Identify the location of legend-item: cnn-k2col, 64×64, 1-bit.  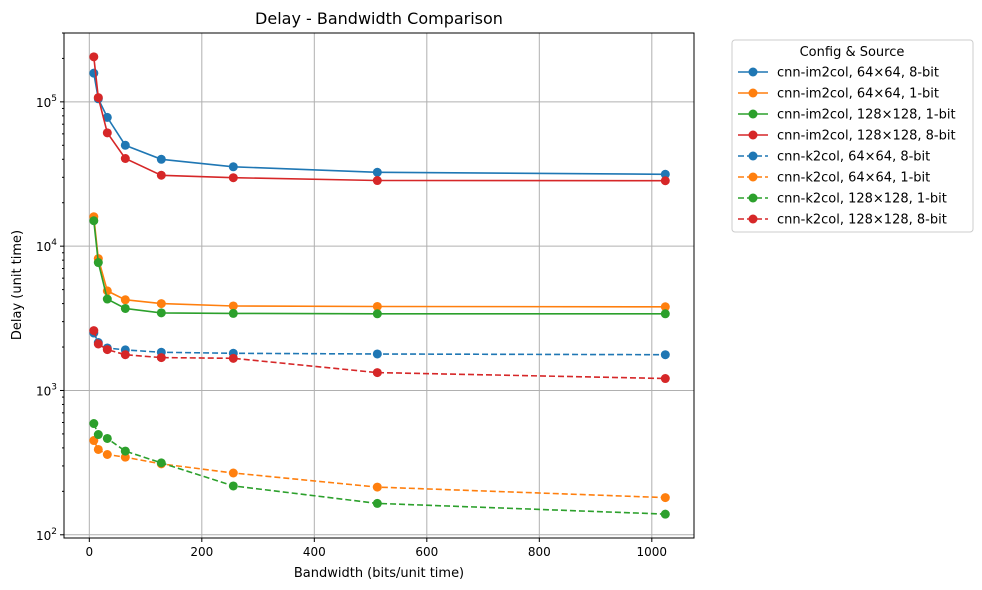
(834, 178).